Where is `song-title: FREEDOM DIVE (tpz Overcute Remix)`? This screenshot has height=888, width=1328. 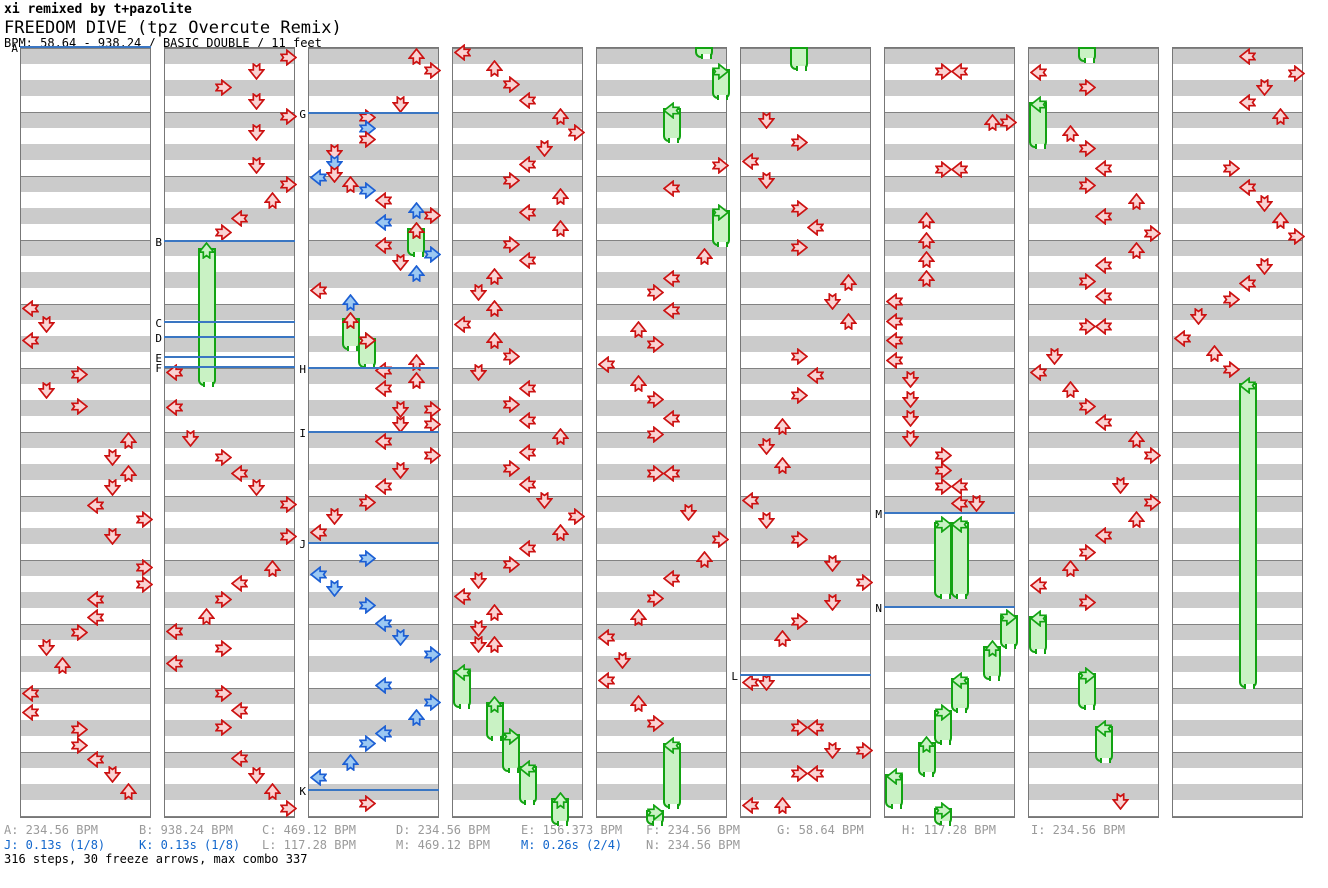
song-title: FREEDOM DIVE (tpz Overcute Remix) is located at coordinates (173, 28).